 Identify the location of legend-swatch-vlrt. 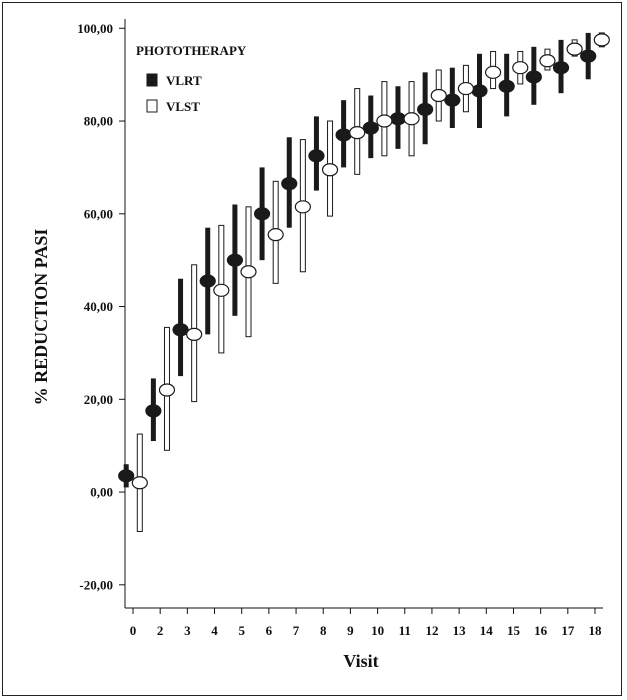
(152, 80).